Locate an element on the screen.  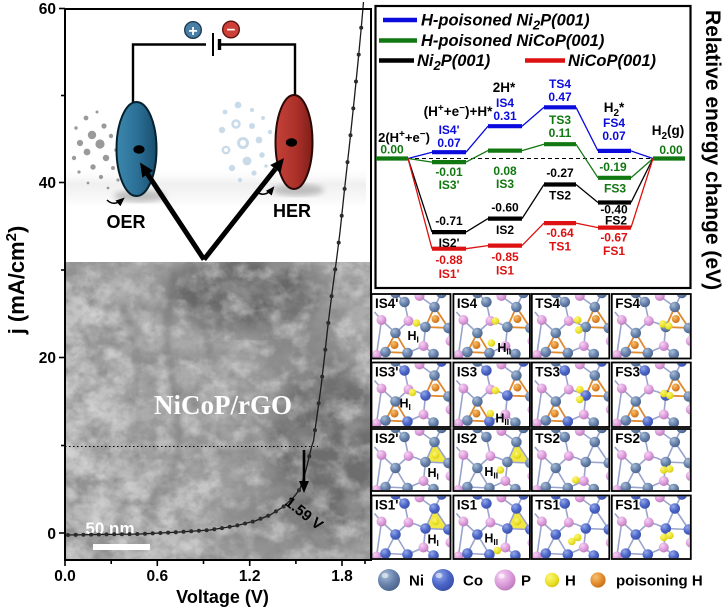
svg-text: -0.88 is located at coordinates (449, 260).